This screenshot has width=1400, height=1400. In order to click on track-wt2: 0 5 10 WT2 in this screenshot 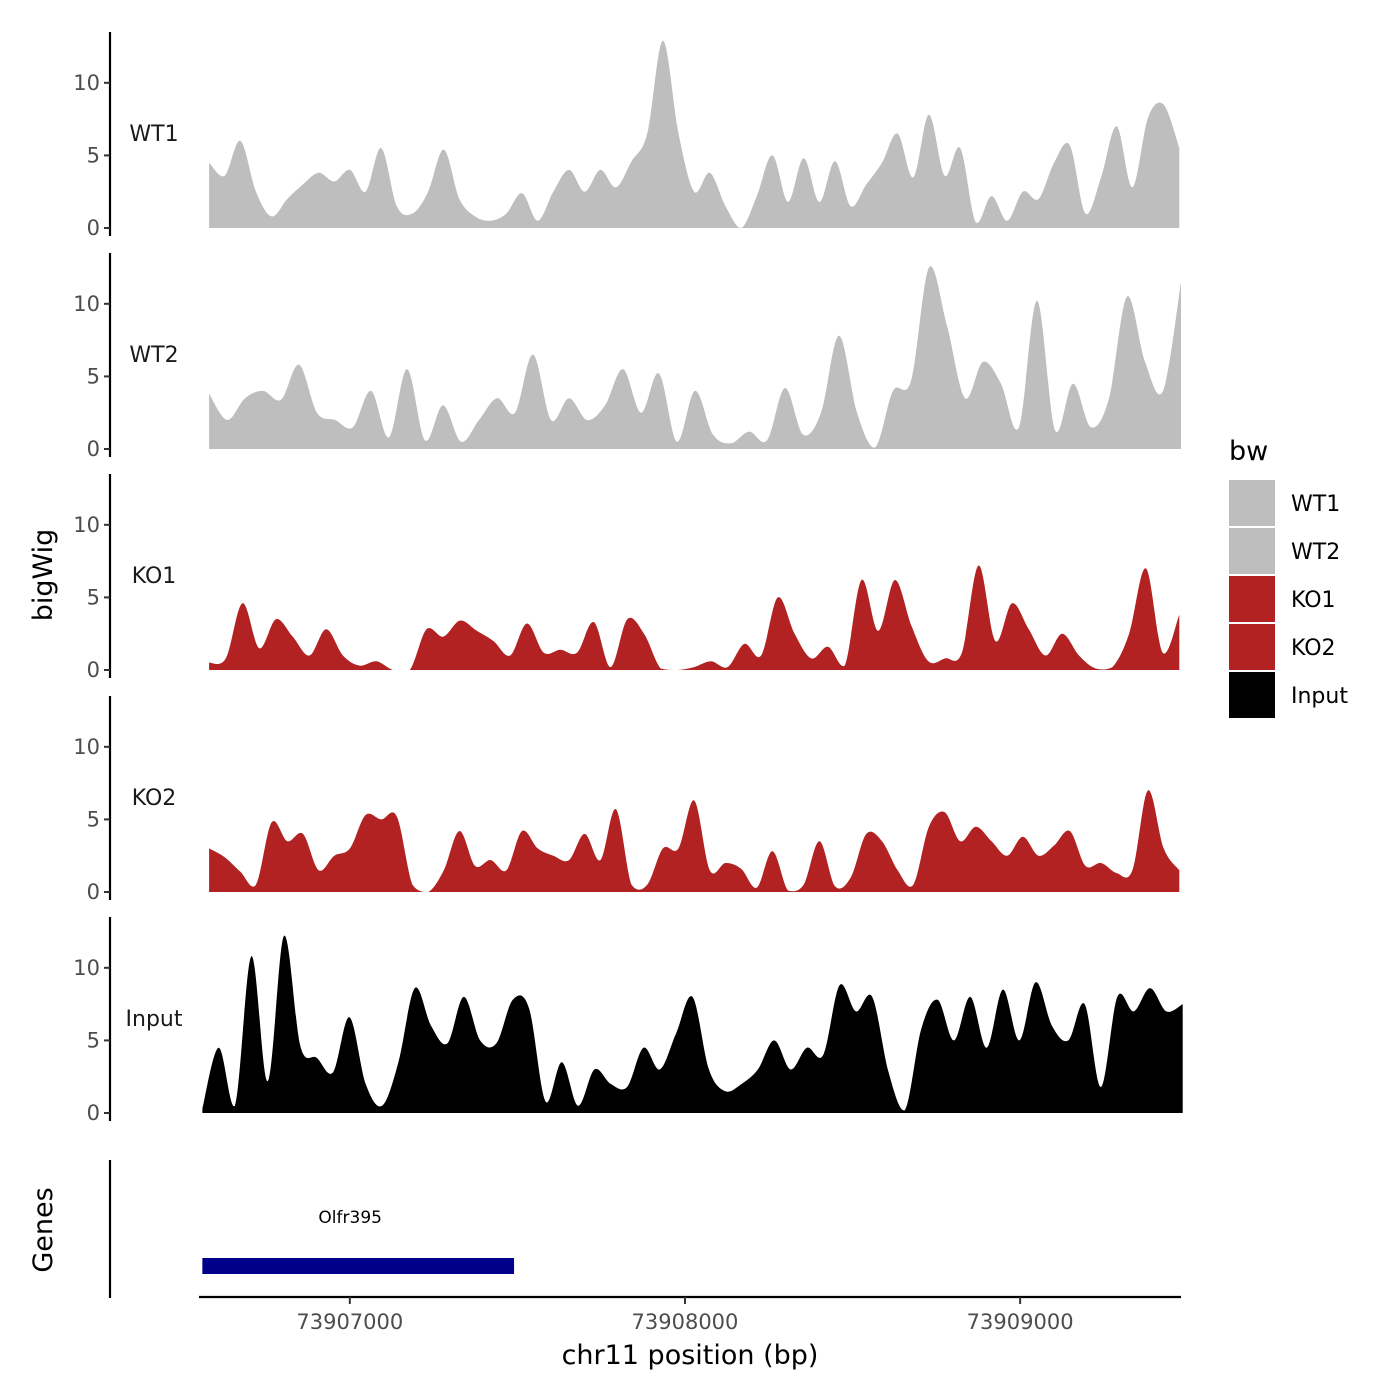, I will do `click(627, 357)`.